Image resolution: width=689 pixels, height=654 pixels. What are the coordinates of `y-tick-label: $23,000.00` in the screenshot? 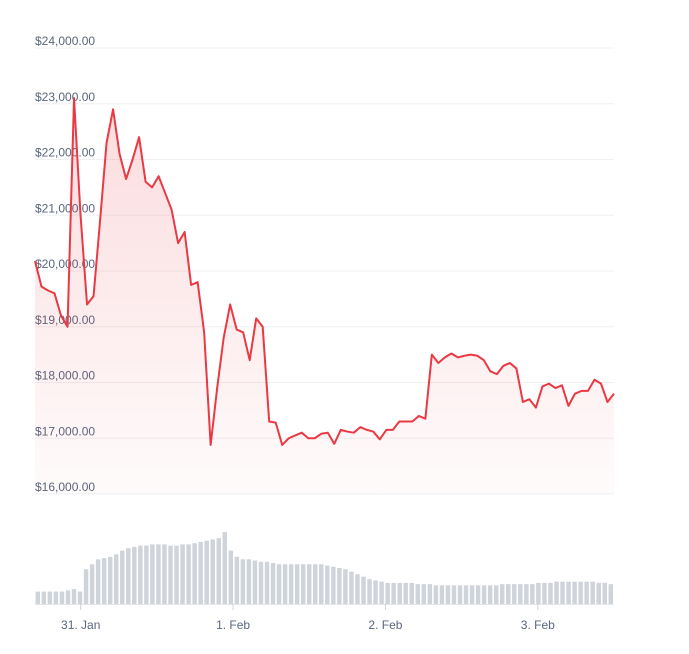 It's located at (65, 97).